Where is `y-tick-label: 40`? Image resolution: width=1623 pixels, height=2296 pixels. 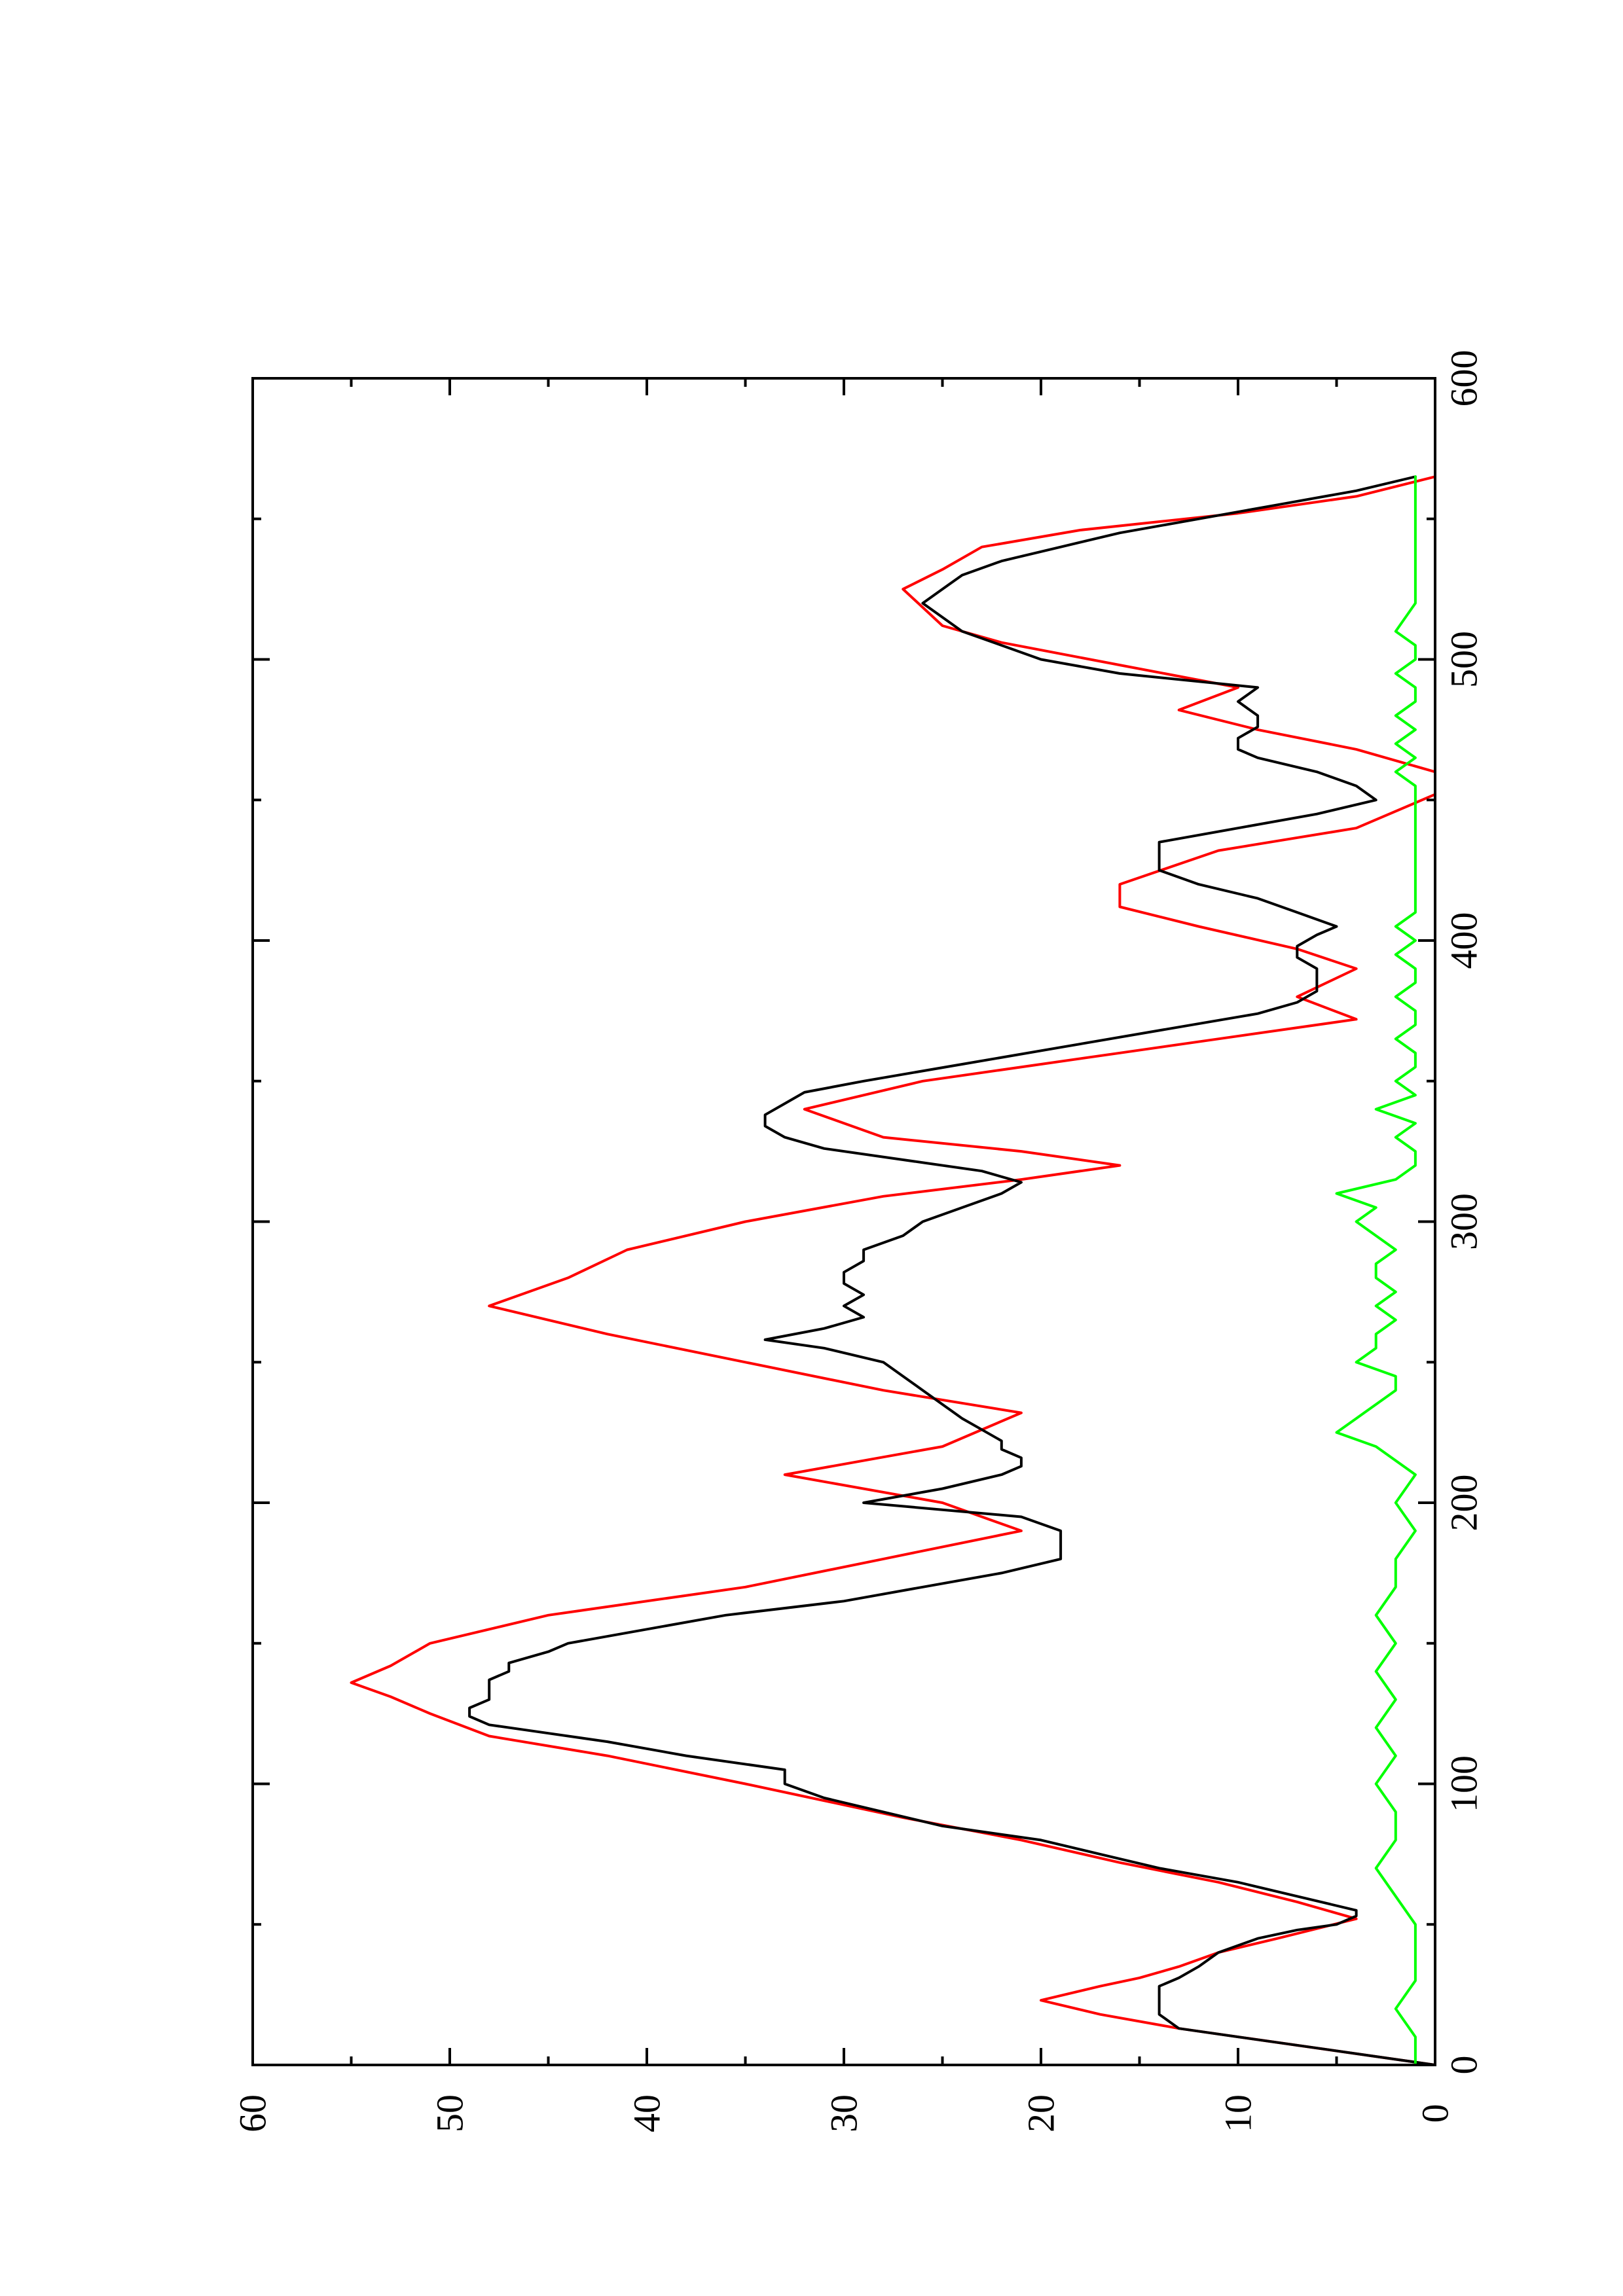 y-tick-label: 40 is located at coordinates (647, 2113).